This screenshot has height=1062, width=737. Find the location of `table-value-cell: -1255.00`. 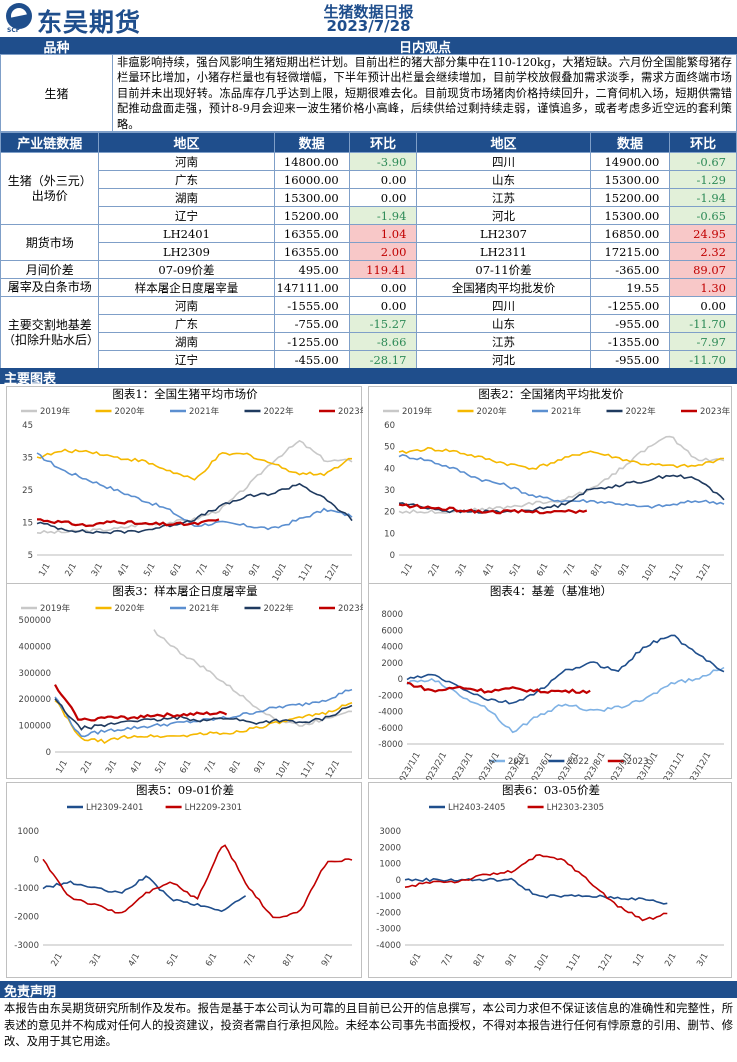

table-value-cell: -1255.00 is located at coordinates (630, 305).